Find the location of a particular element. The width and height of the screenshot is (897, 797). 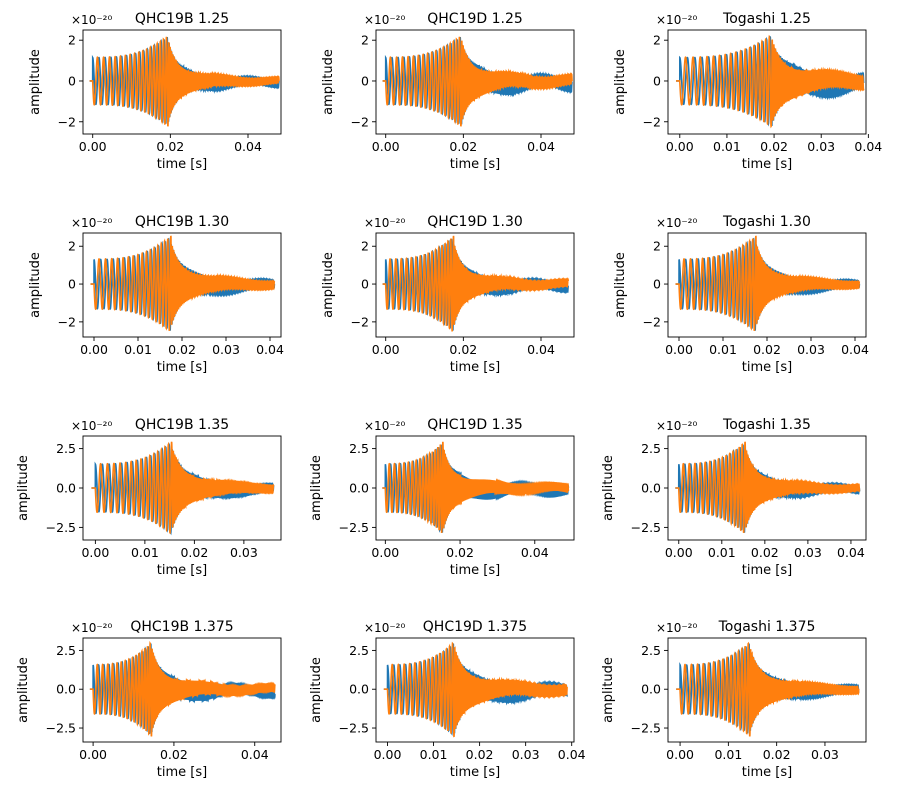

panel-title: Togashi 1.30 is located at coordinates (766, 222).